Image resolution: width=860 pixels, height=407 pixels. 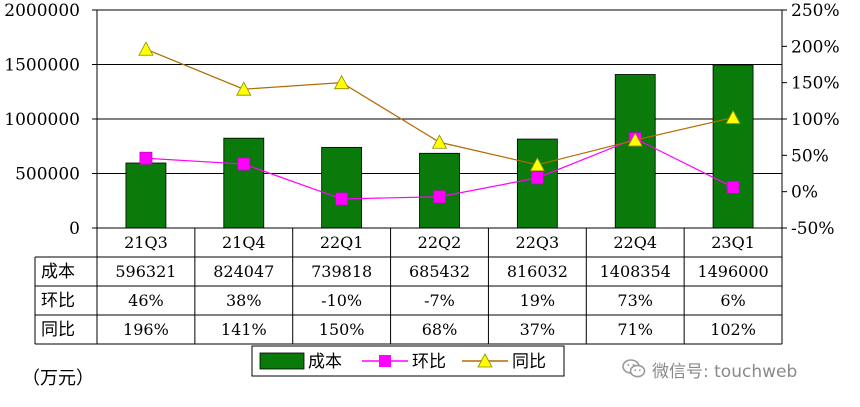 I want to click on x-tick-label: 22Q1, so click(x=342, y=242).